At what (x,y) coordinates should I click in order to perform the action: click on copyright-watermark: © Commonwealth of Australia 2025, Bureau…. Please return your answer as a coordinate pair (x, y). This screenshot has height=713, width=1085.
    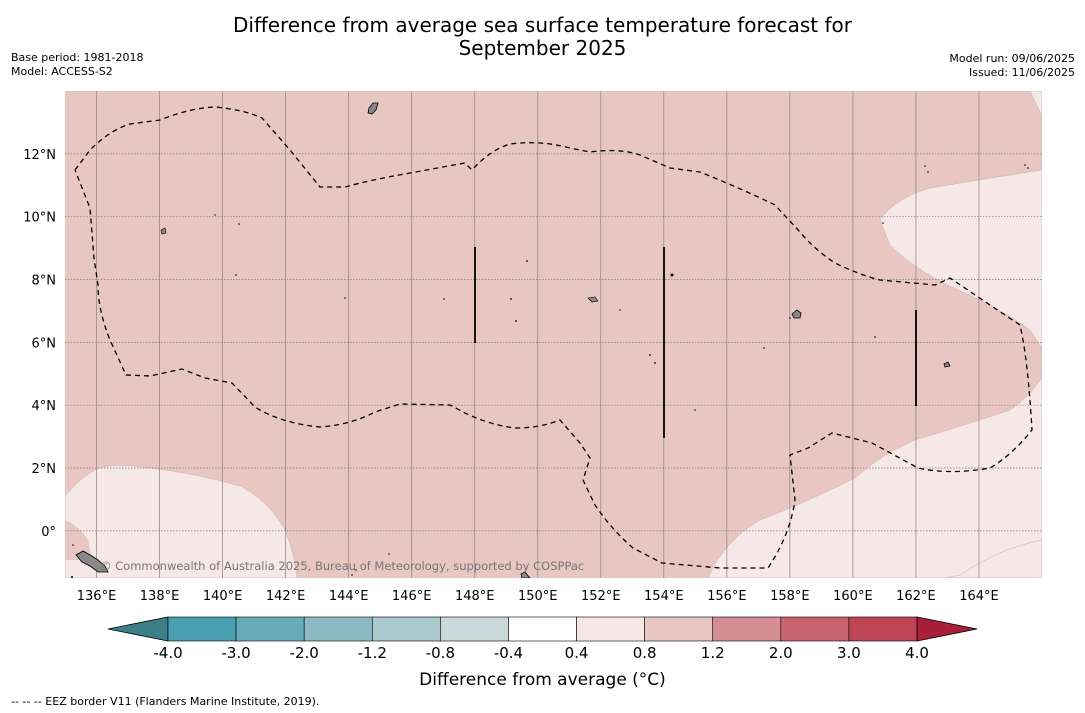
    Looking at the image, I should click on (342, 566).